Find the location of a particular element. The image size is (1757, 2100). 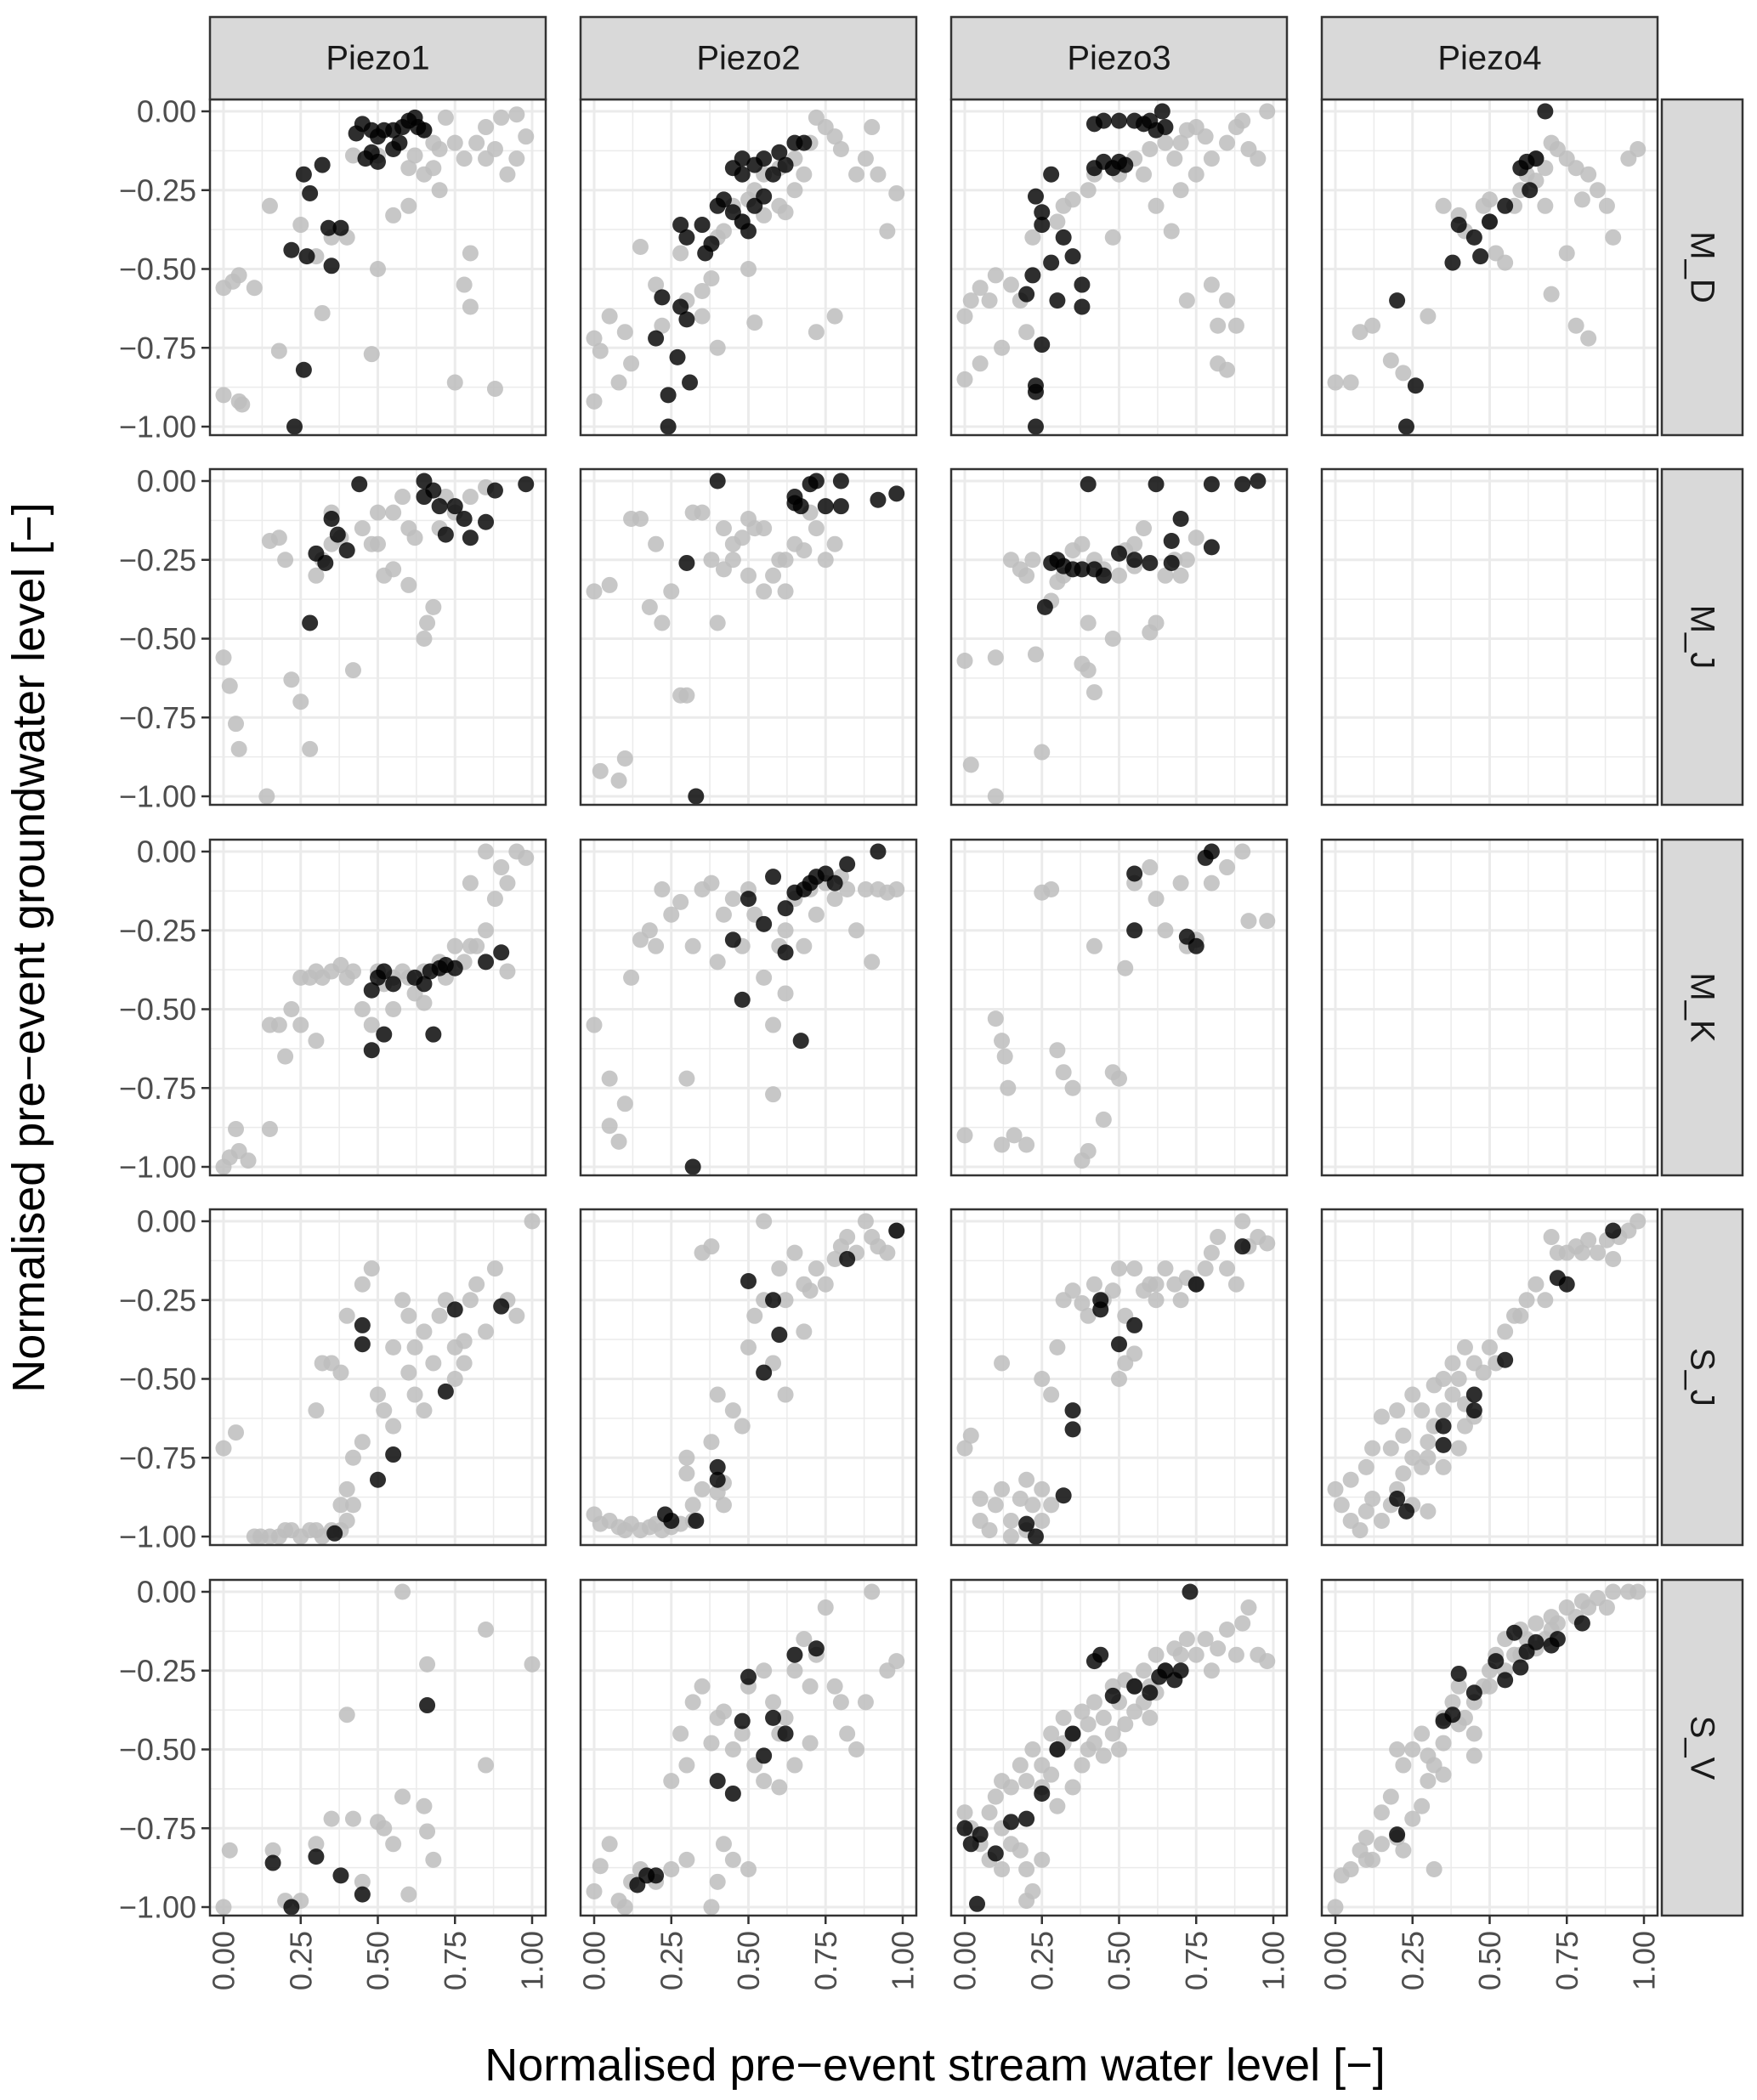

panel-s-j-piezo3 is located at coordinates (1119, 1377).